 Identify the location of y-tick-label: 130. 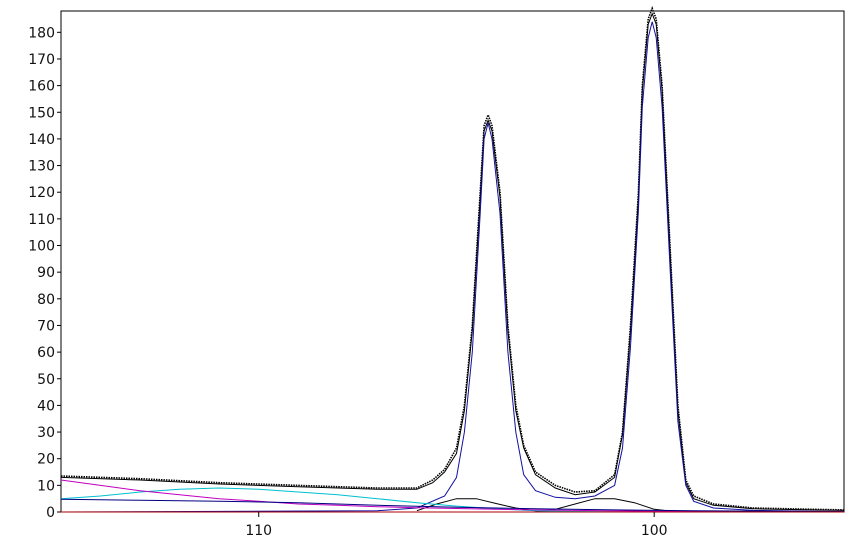
(41, 167).